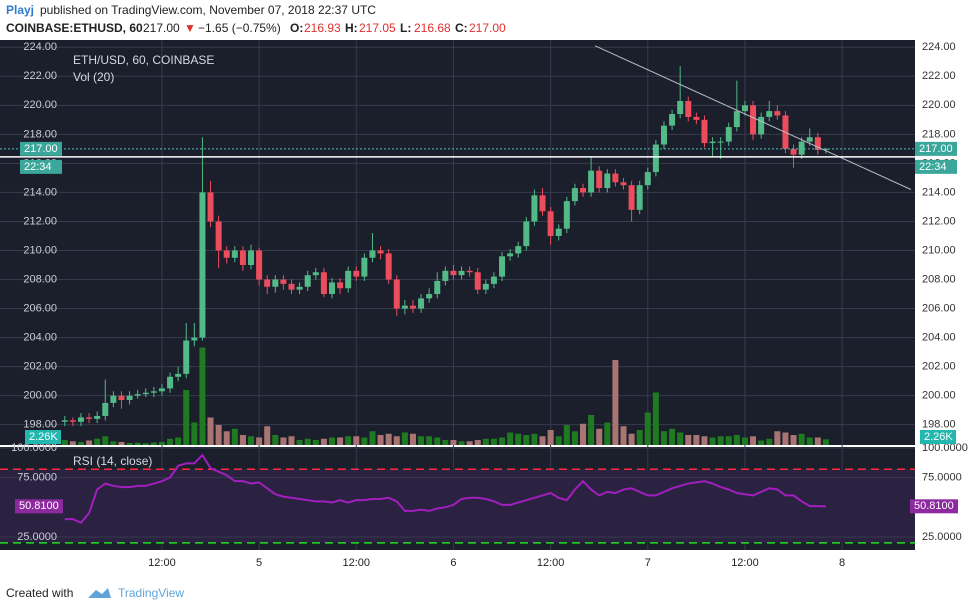 This screenshot has width=979, height=612. What do you see at coordinates (40, 279) in the screenshot?
I see `y-tick-label: 208.00` at bounding box center [40, 279].